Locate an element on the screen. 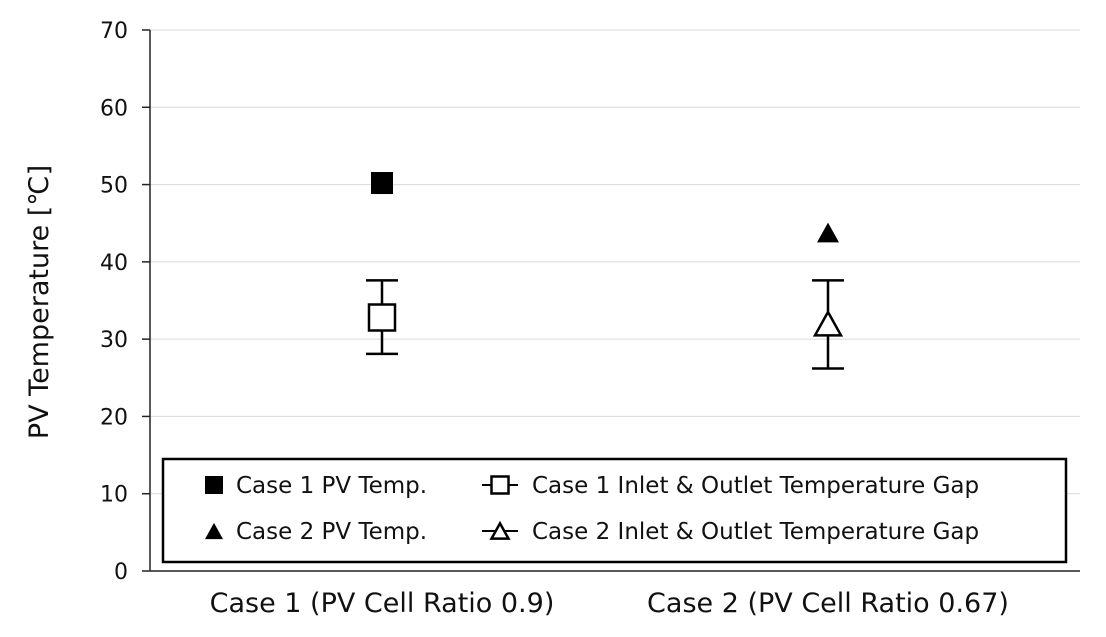 This screenshot has height=637, width=1106. y-tick-label: 20 is located at coordinates (114, 417).